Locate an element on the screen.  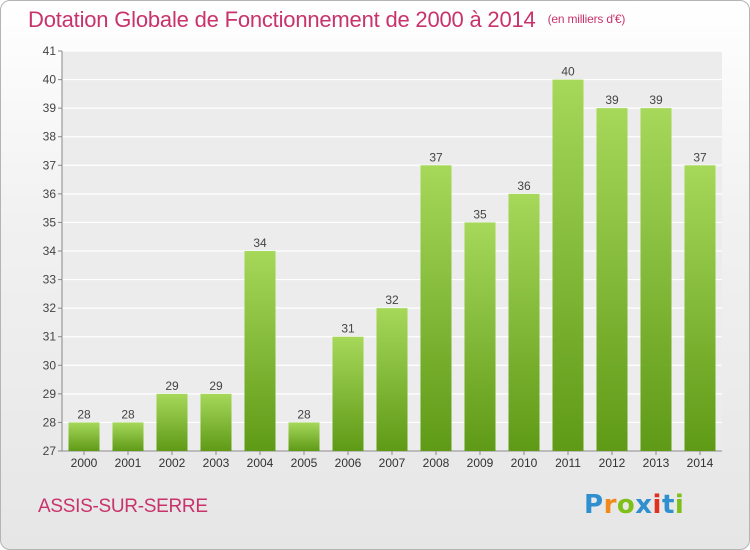
value-label-2010: 36 is located at coordinates (524, 186).